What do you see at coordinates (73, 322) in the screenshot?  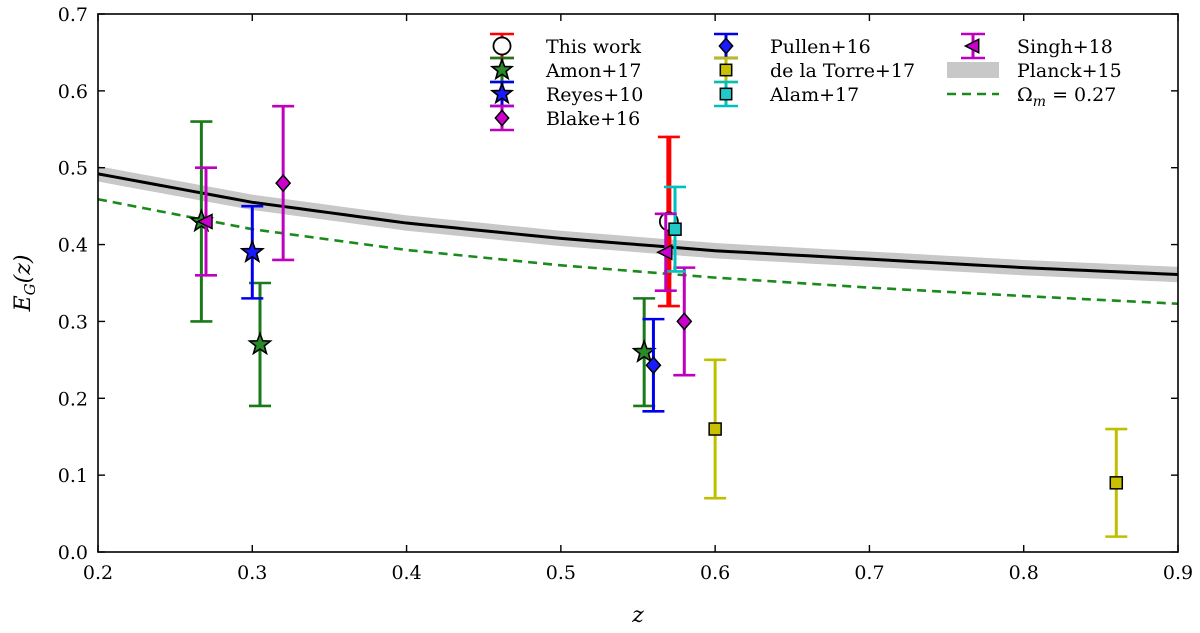 I see `y-tick-label: 0.3` at bounding box center [73, 322].